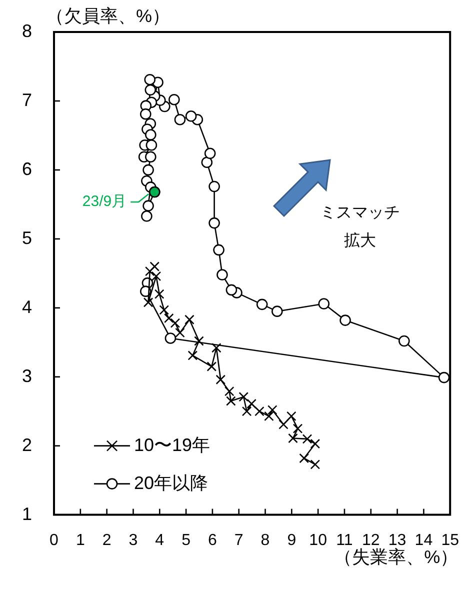 Image resolution: width=467 pixels, height=598 pixels. I want to click on x-tick-label: 0, so click(54, 540).